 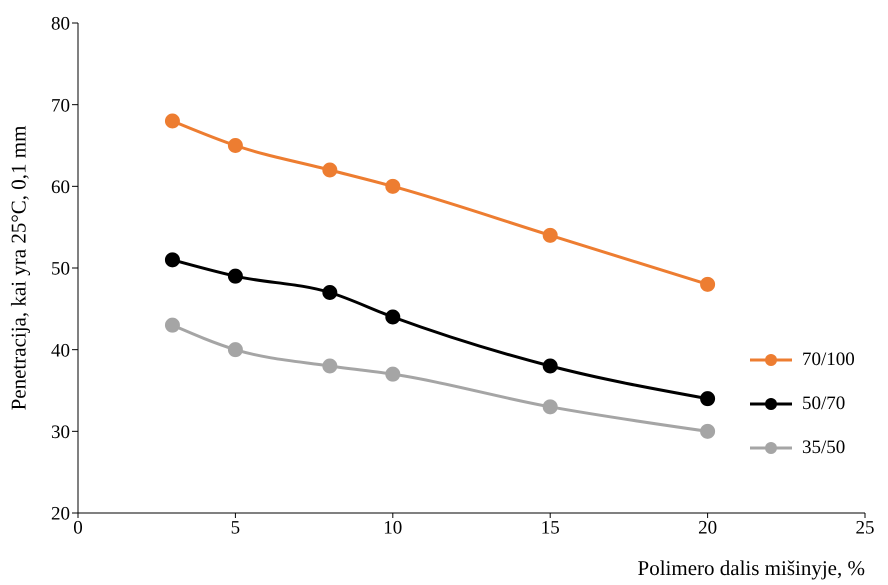 I want to click on y-tick-label: 40, so click(x=60, y=351).